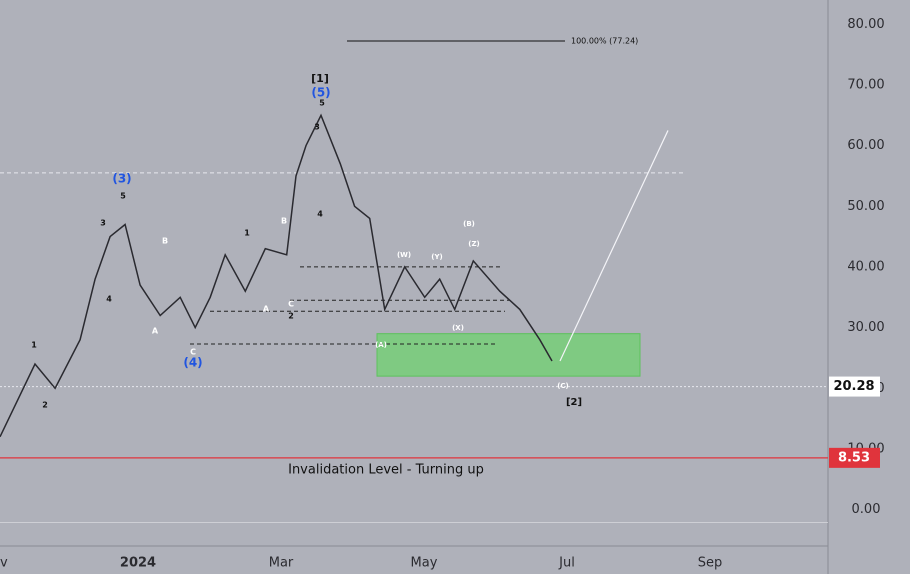 The width and height of the screenshot is (910, 574). I want to click on wave-label: (W), so click(404, 255).